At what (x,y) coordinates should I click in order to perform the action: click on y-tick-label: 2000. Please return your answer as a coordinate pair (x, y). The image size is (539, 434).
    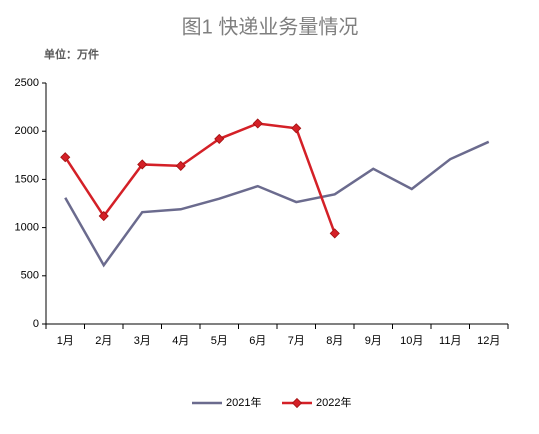
    Looking at the image, I should click on (27, 131).